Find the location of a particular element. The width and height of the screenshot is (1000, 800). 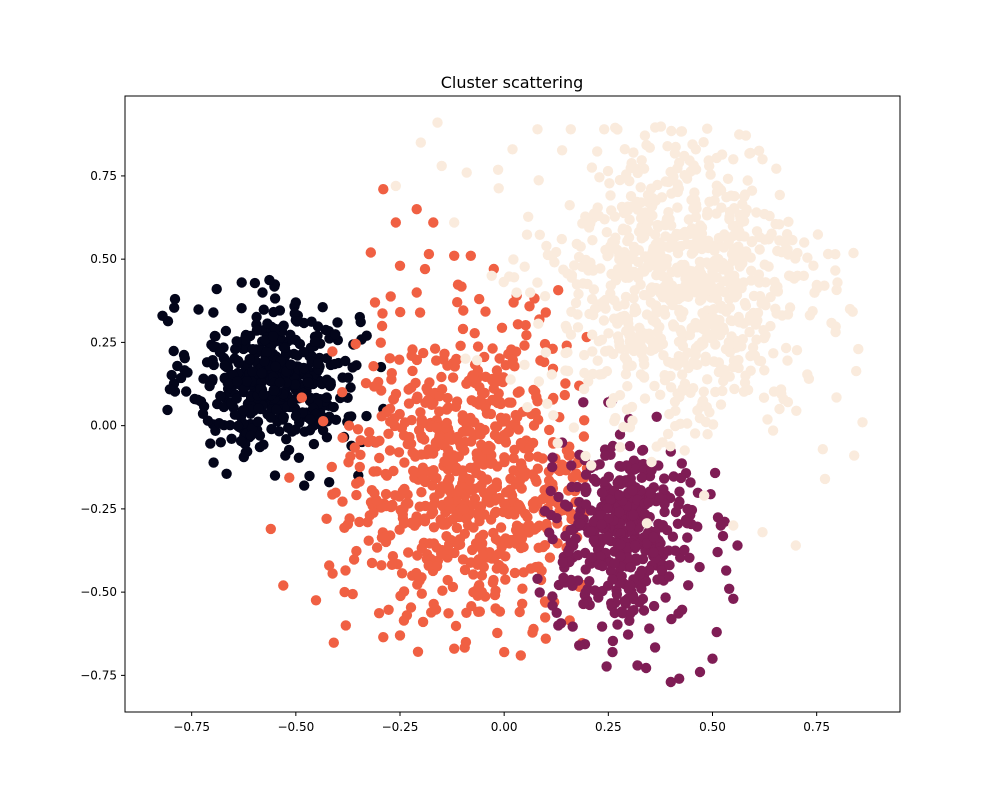

y-axis: −0.75 −0.50 −0.25 0.00 0.25 0.50 0.75 is located at coordinates (102, 425).